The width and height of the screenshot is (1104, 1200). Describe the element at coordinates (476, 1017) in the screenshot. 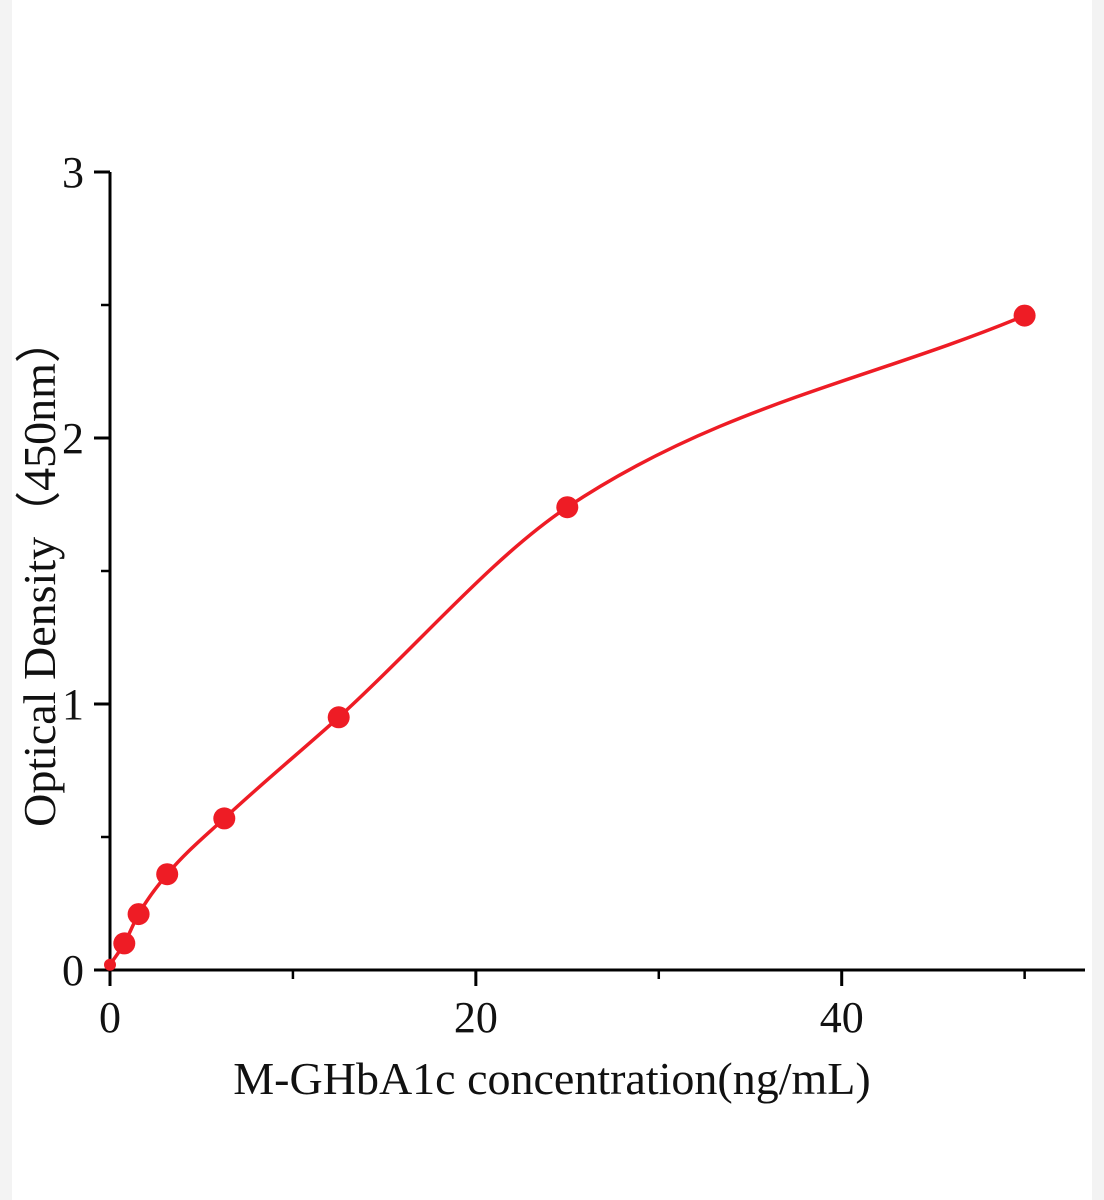

I see `x-tick-label: 20` at that location.